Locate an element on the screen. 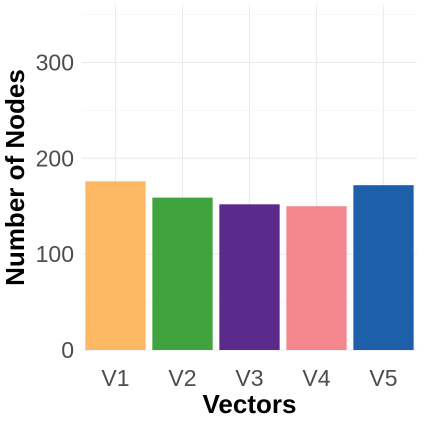  y-tick-label: 0 is located at coordinates (67, 350).